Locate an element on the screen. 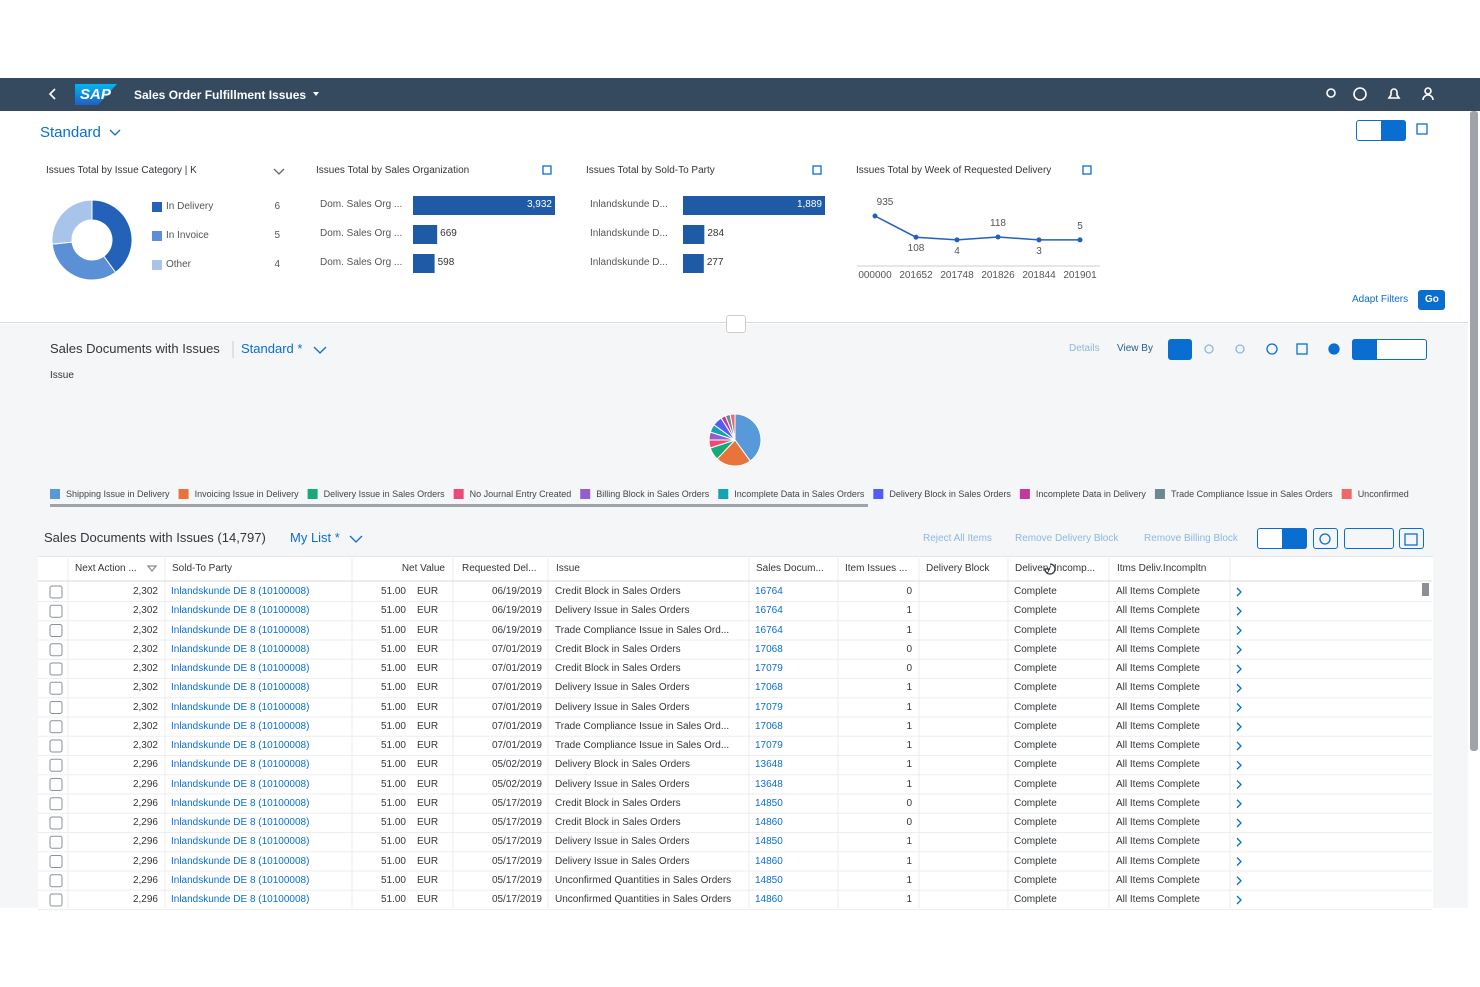 The image size is (1480, 987). search-icon is located at coordinates (1331, 93).